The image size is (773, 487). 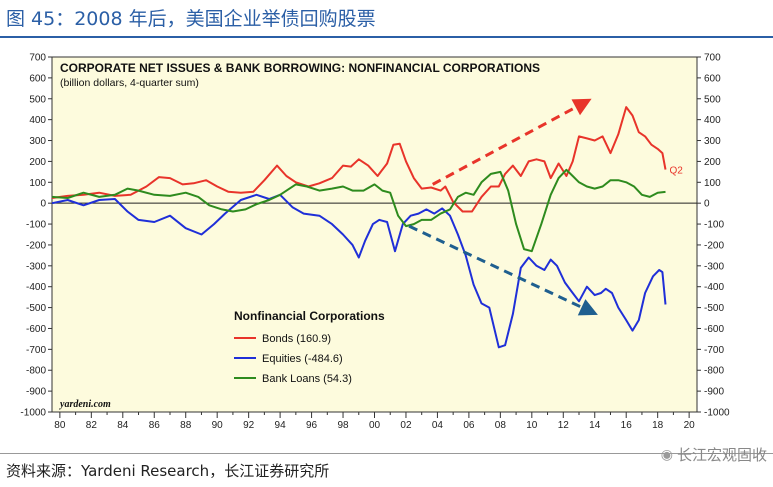 I want to click on x-tick-label: 90, so click(x=218, y=425).